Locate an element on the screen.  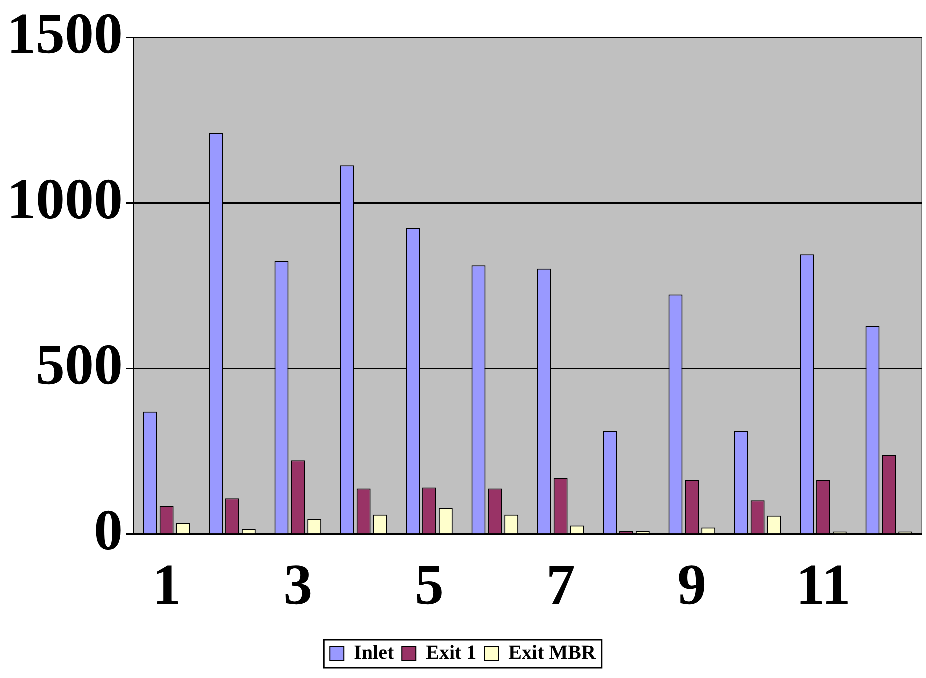
x-tick-label: 11 is located at coordinates (823, 585).